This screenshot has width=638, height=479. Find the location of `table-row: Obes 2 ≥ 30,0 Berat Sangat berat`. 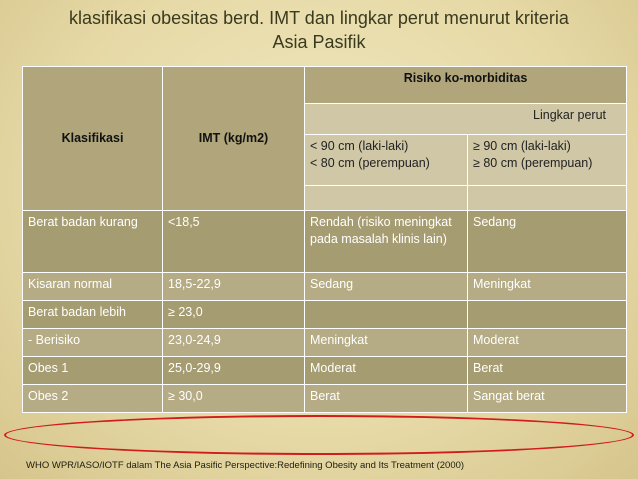

table-row: Obes 2 ≥ 30,0 Berat Sangat berat is located at coordinates (325, 398).